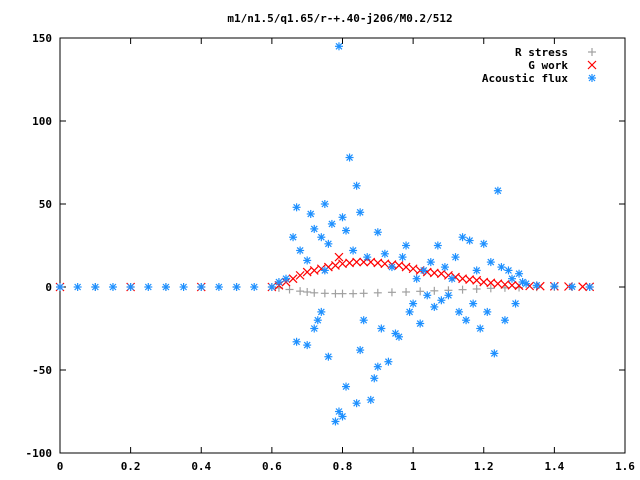 The height and width of the screenshot is (480, 640). I want to click on y-tick-label: 50, so click(45, 204).